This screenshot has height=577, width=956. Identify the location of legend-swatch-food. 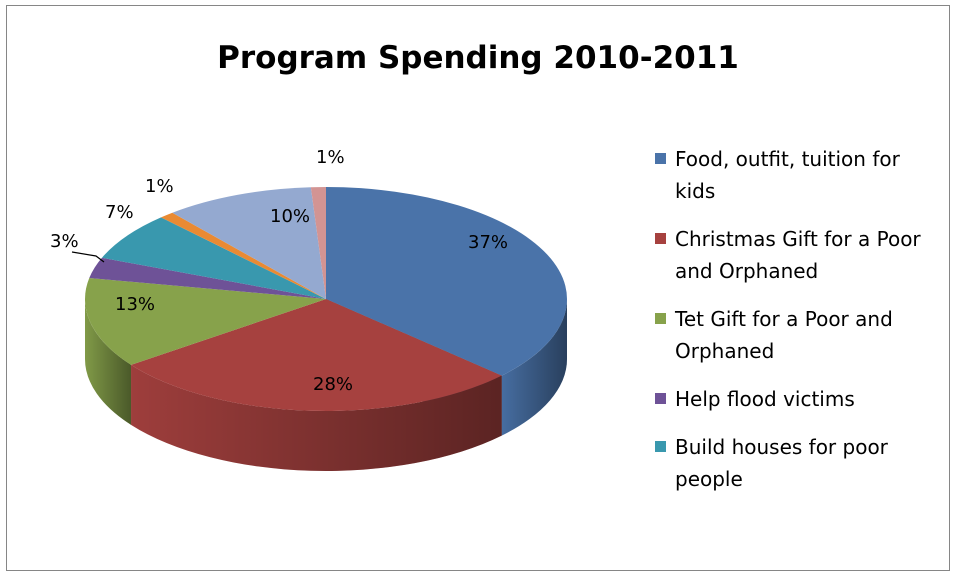
(660, 158).